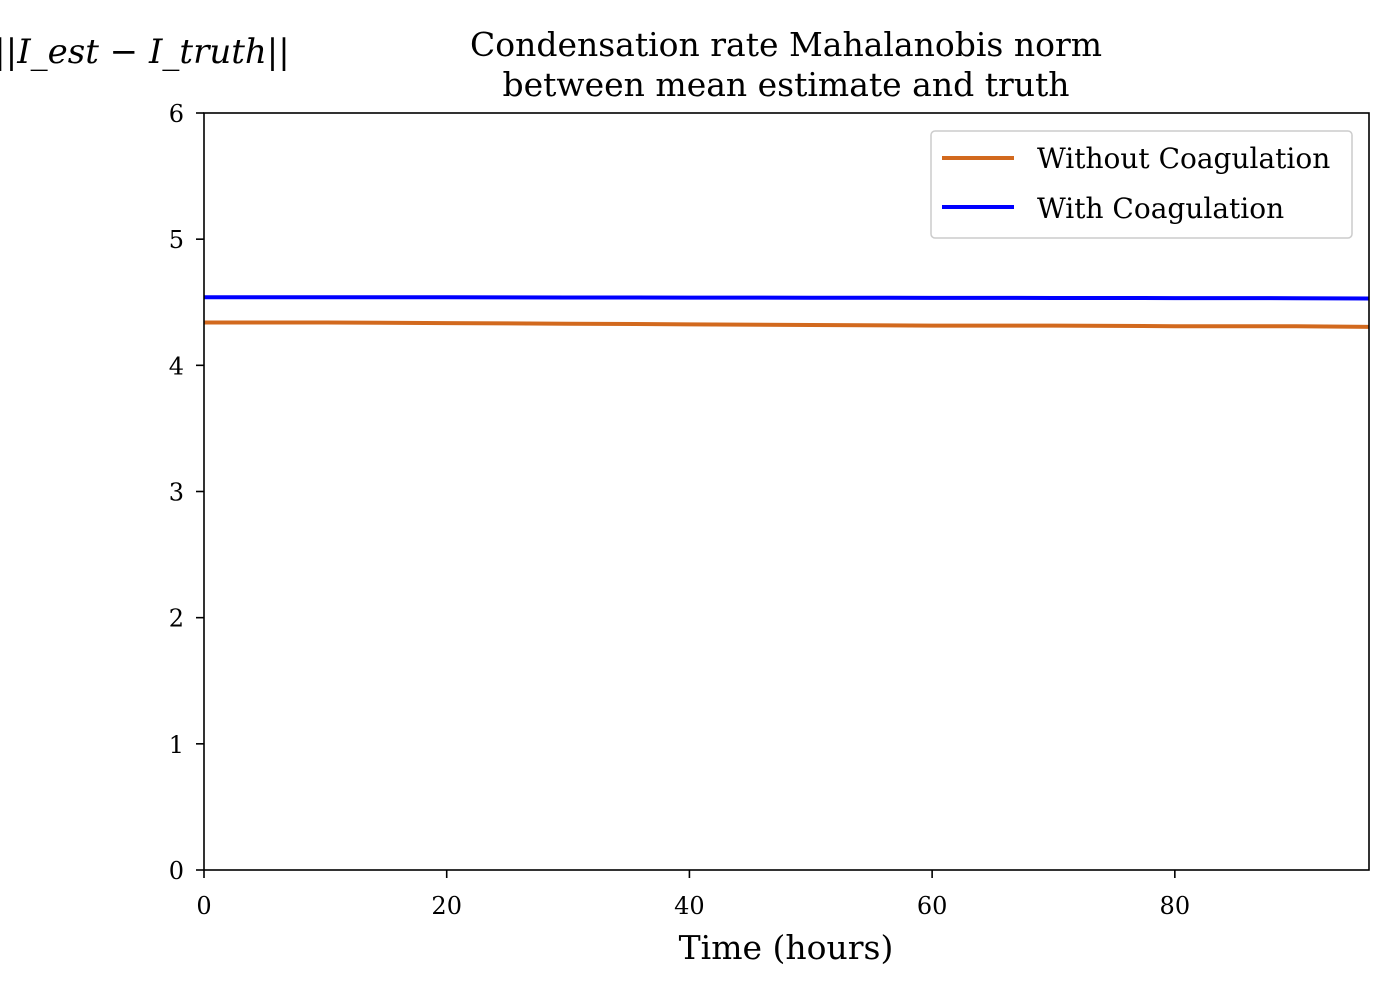  Describe the element at coordinates (176, 745) in the screenshot. I see `y-tick-label: 1` at that location.